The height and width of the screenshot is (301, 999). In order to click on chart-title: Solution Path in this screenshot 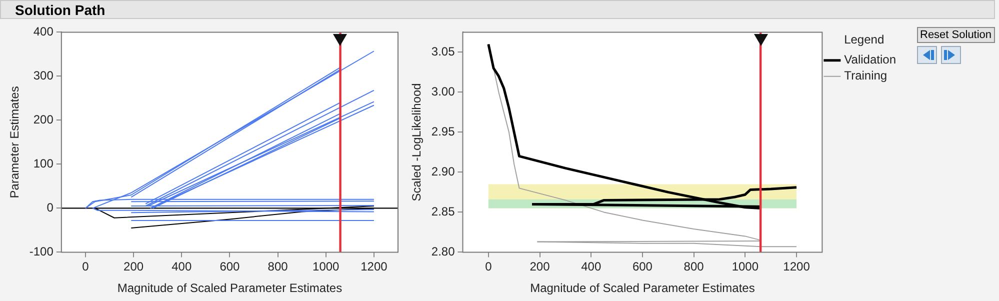, I will do `click(497, 9)`.